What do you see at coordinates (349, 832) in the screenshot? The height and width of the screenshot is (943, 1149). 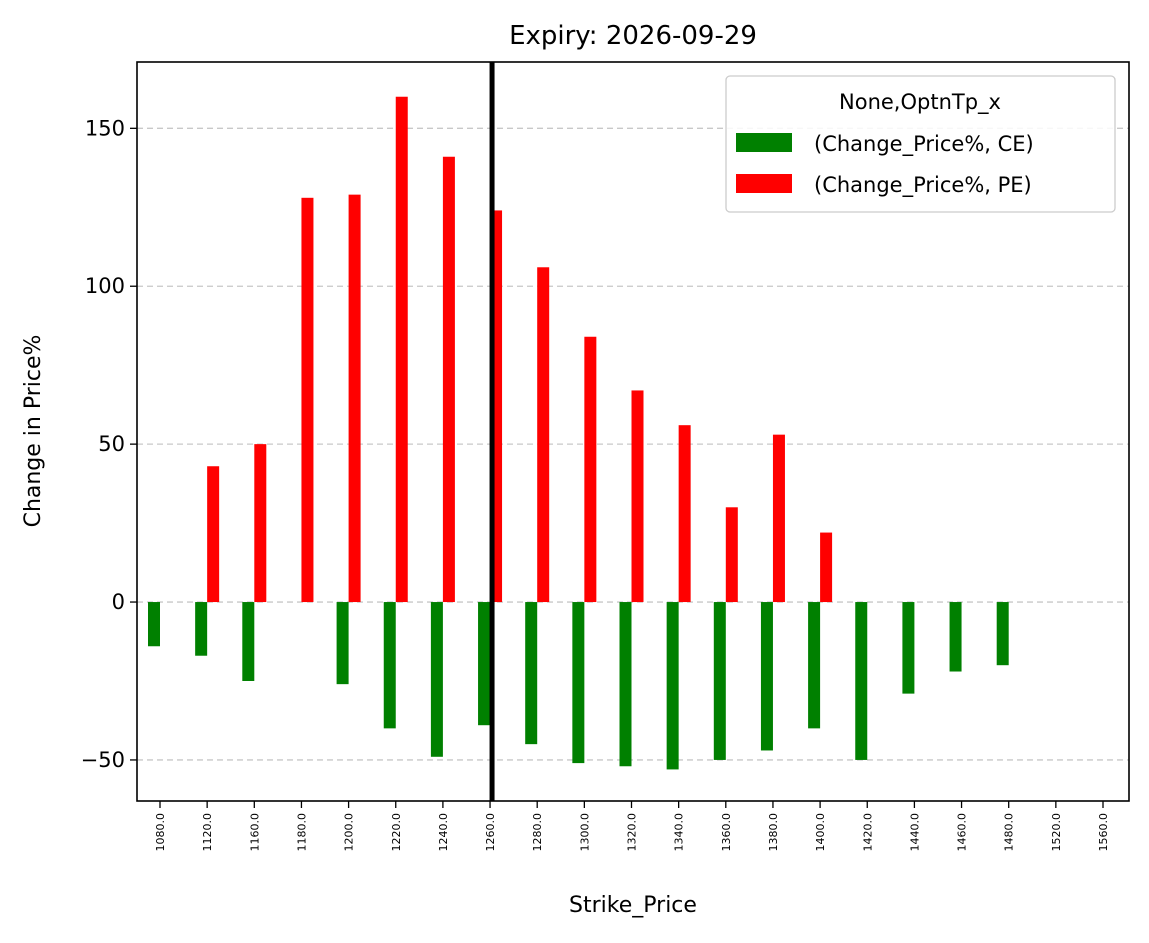 I see `x-tick-label: 1200.0` at bounding box center [349, 832].